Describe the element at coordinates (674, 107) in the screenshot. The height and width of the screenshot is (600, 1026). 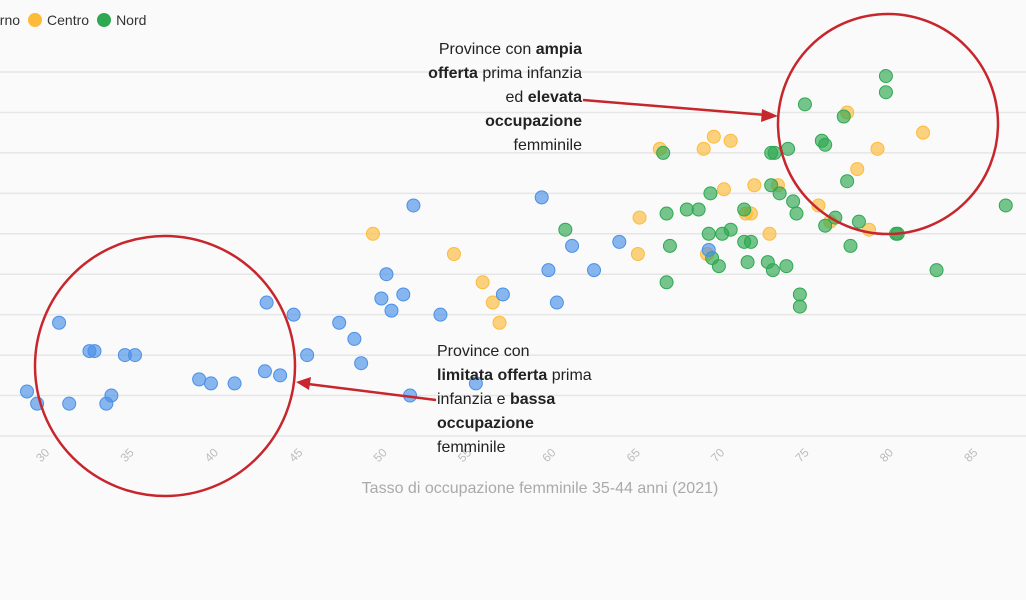
I see `top-annotation-arrow-line` at that location.